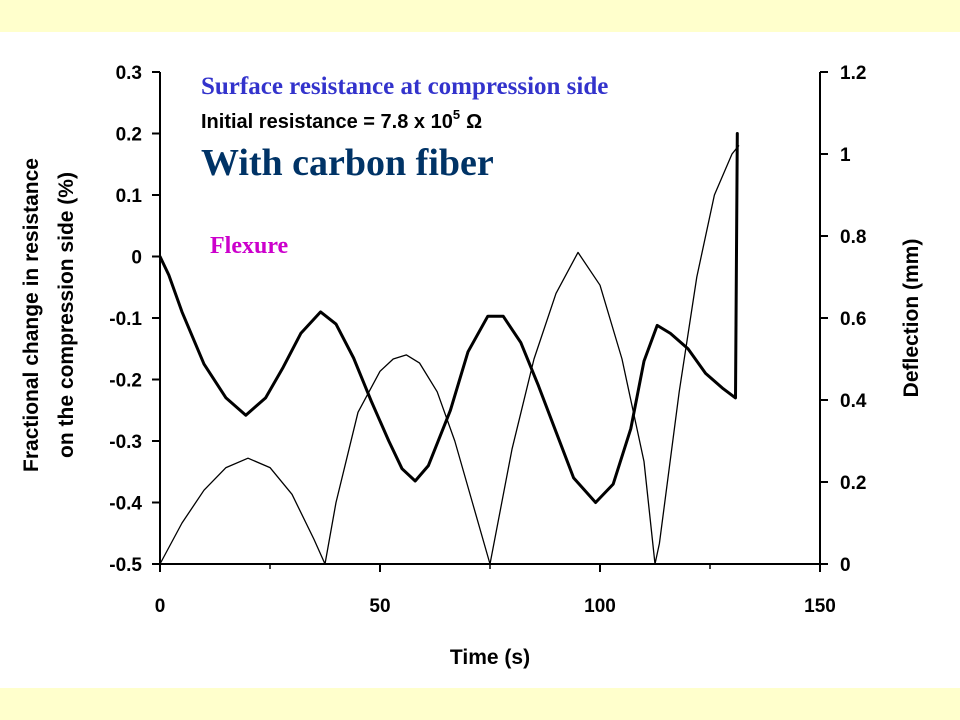 The image size is (960, 720). Describe the element at coordinates (490, 657) in the screenshot. I see `x-axis-title: Time (s)` at that location.